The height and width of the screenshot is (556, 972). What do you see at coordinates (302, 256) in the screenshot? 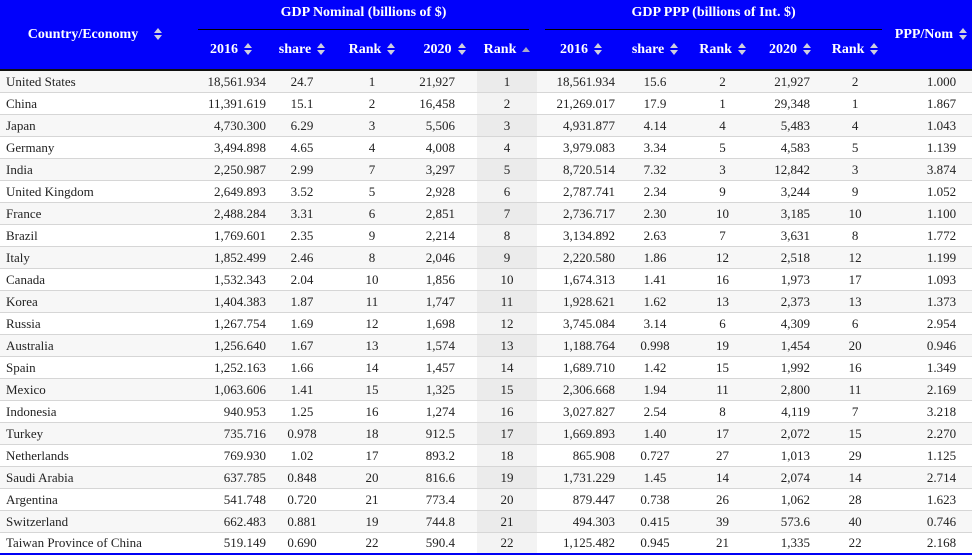
I see `cell-nominal-share: 2.46` at bounding box center [302, 256].